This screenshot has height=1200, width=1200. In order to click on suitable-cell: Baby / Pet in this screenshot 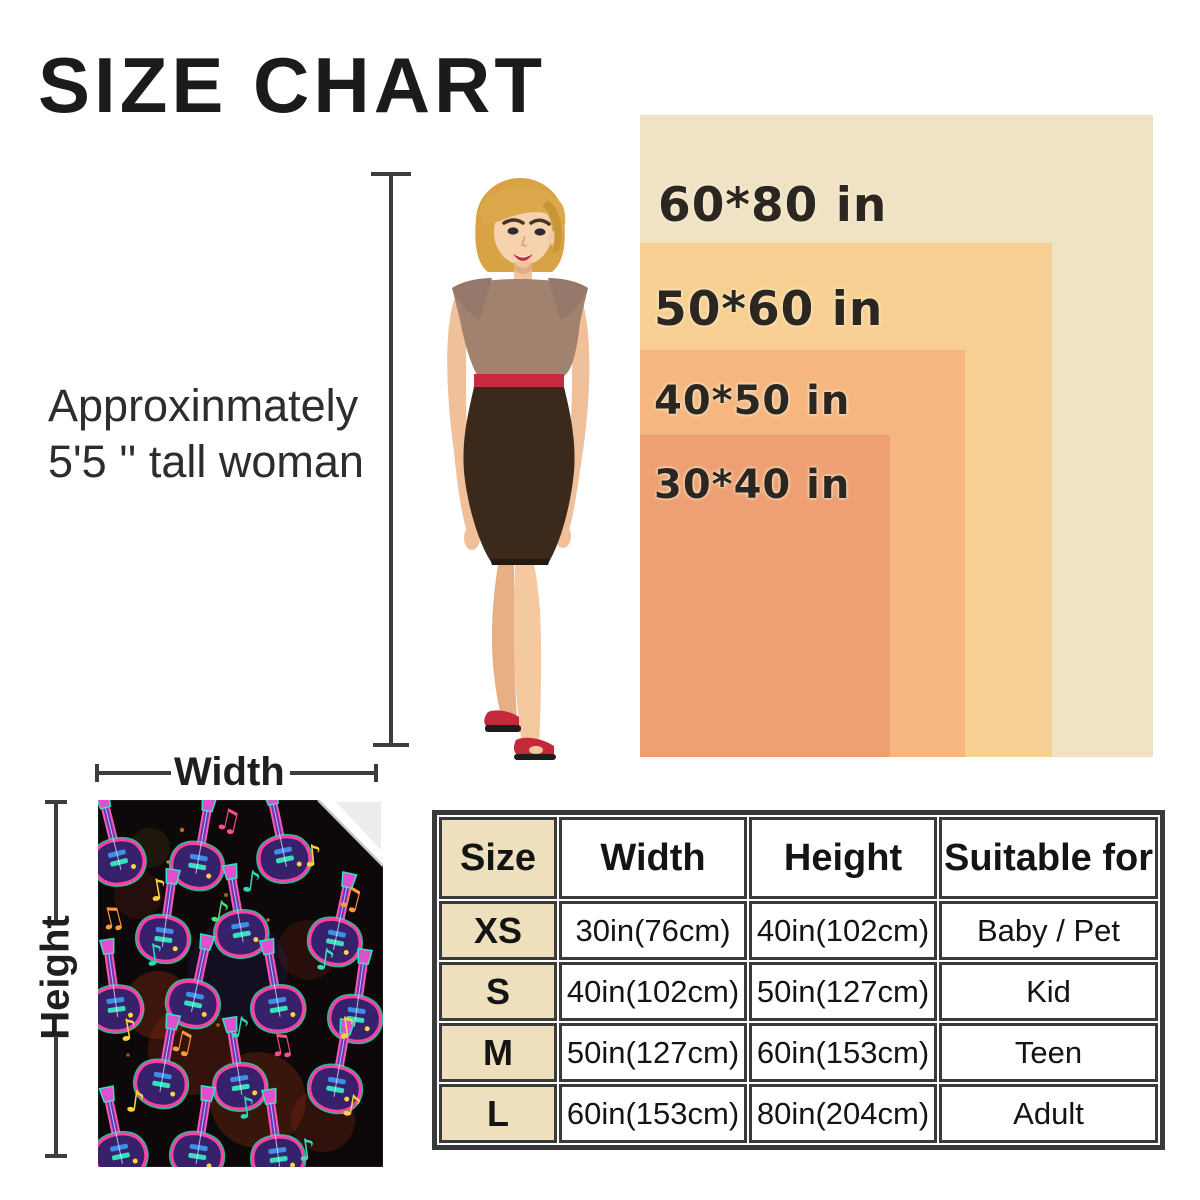, I will do `click(1049, 930)`.